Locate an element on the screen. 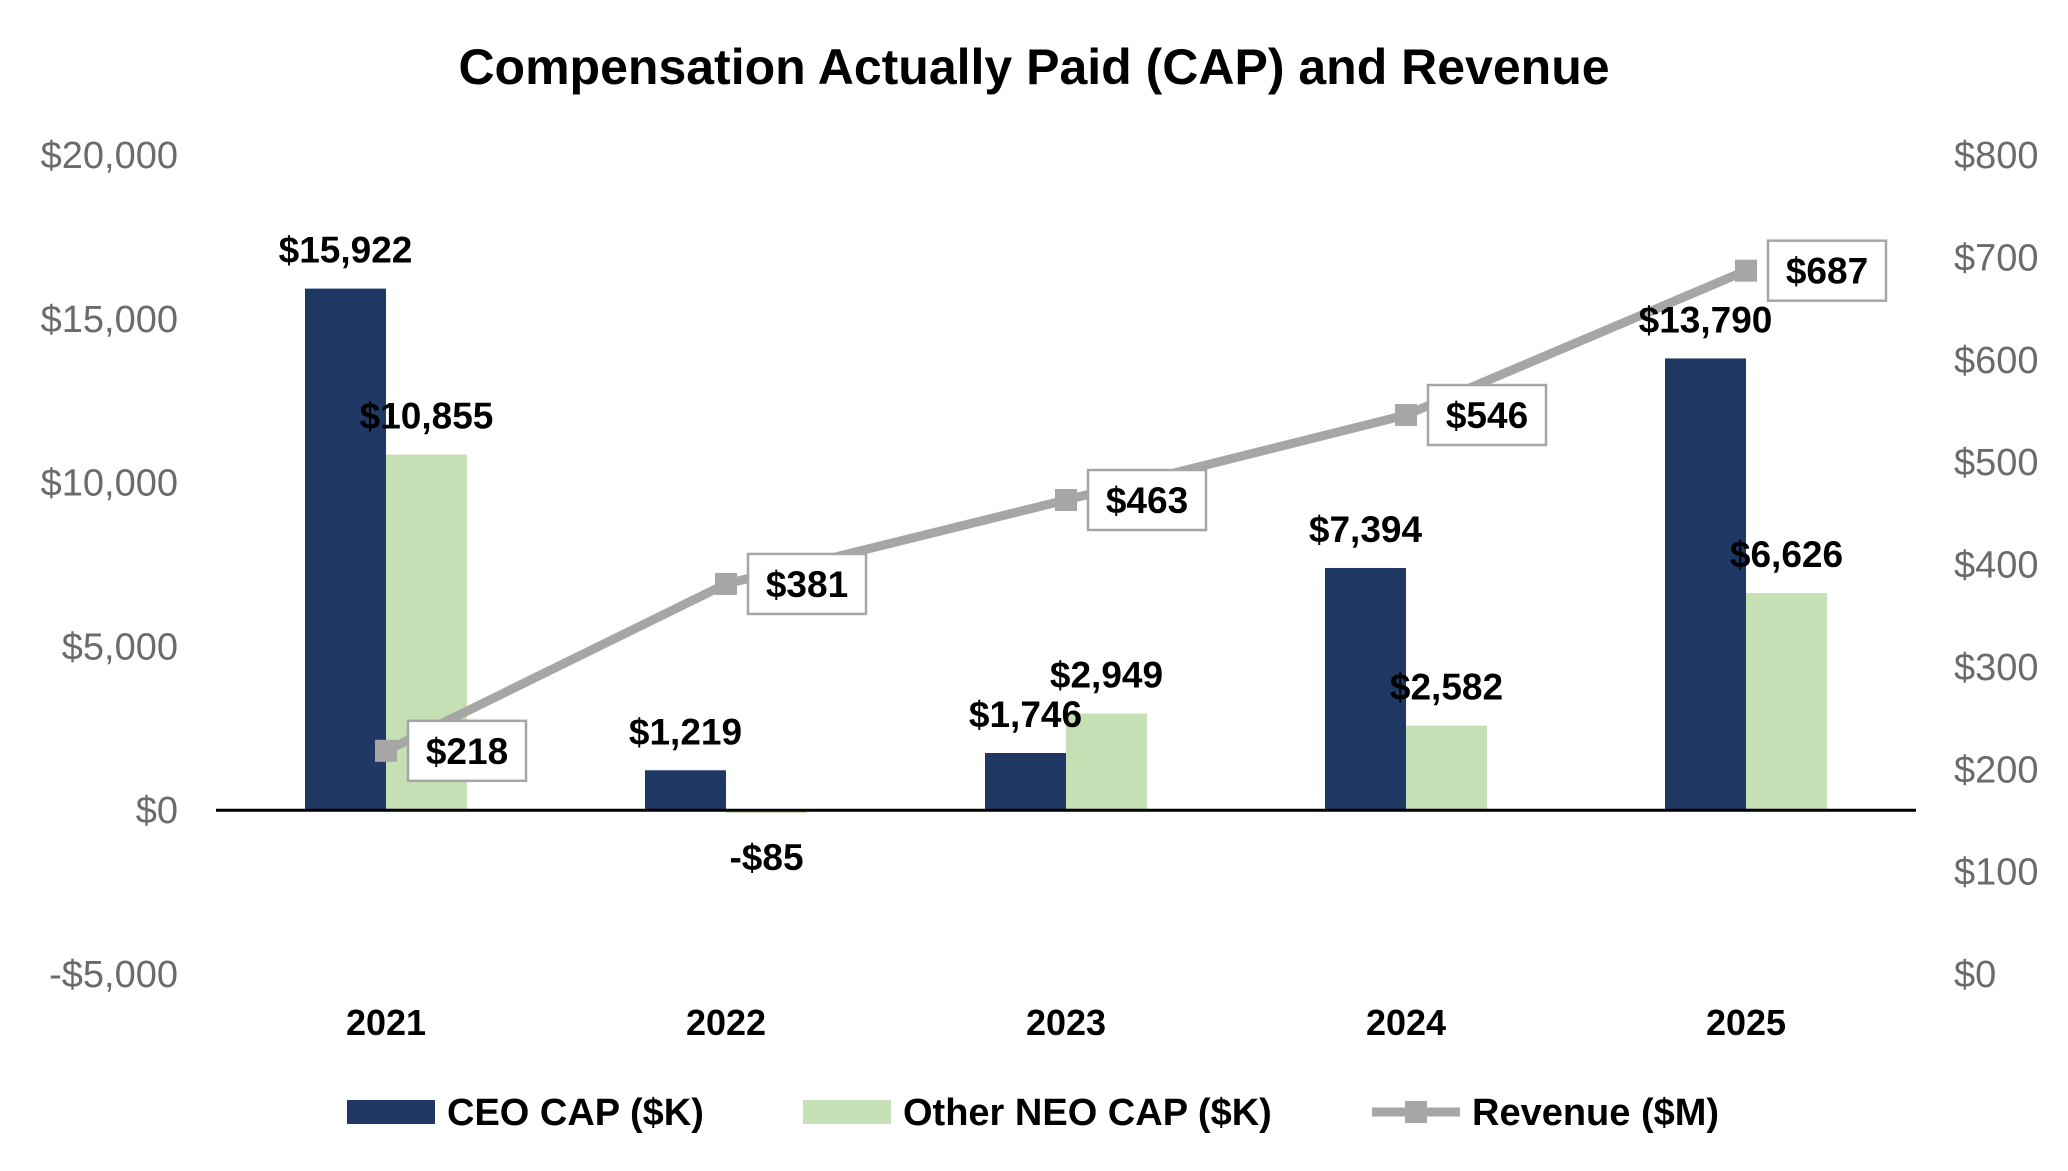 The height and width of the screenshot is (1171, 2068). ceo-cap-bar-2022 is located at coordinates (685, 790).